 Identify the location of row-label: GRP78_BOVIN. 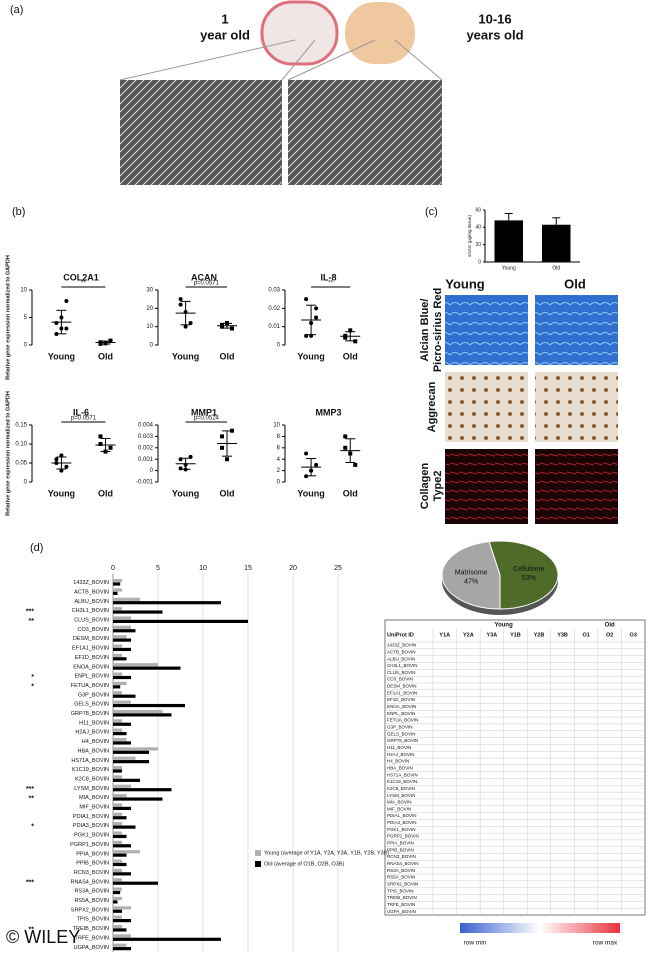
(402, 740).